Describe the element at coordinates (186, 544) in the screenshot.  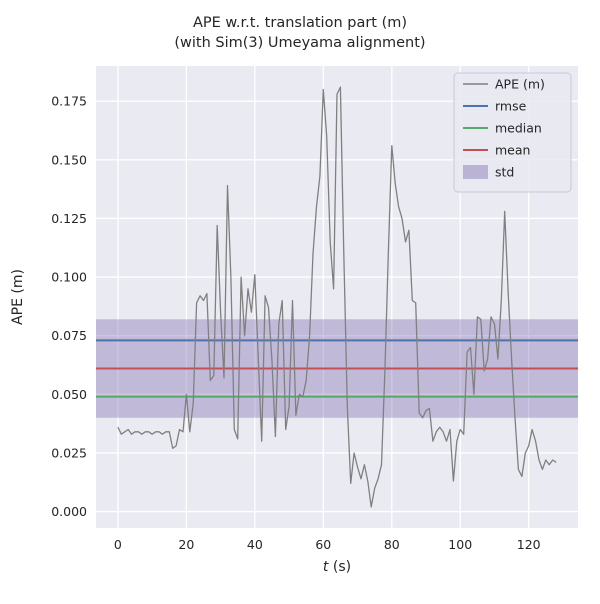
I see `x-tick-label: 20` at that location.